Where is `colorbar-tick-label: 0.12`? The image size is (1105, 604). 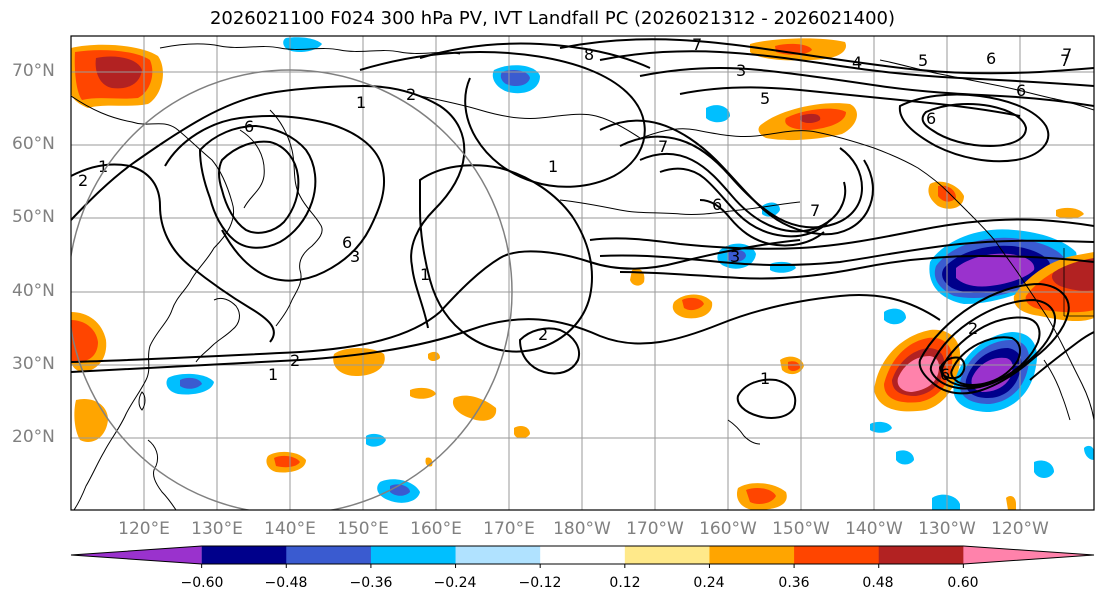 colorbar-tick-label: 0.12 is located at coordinates (625, 583).